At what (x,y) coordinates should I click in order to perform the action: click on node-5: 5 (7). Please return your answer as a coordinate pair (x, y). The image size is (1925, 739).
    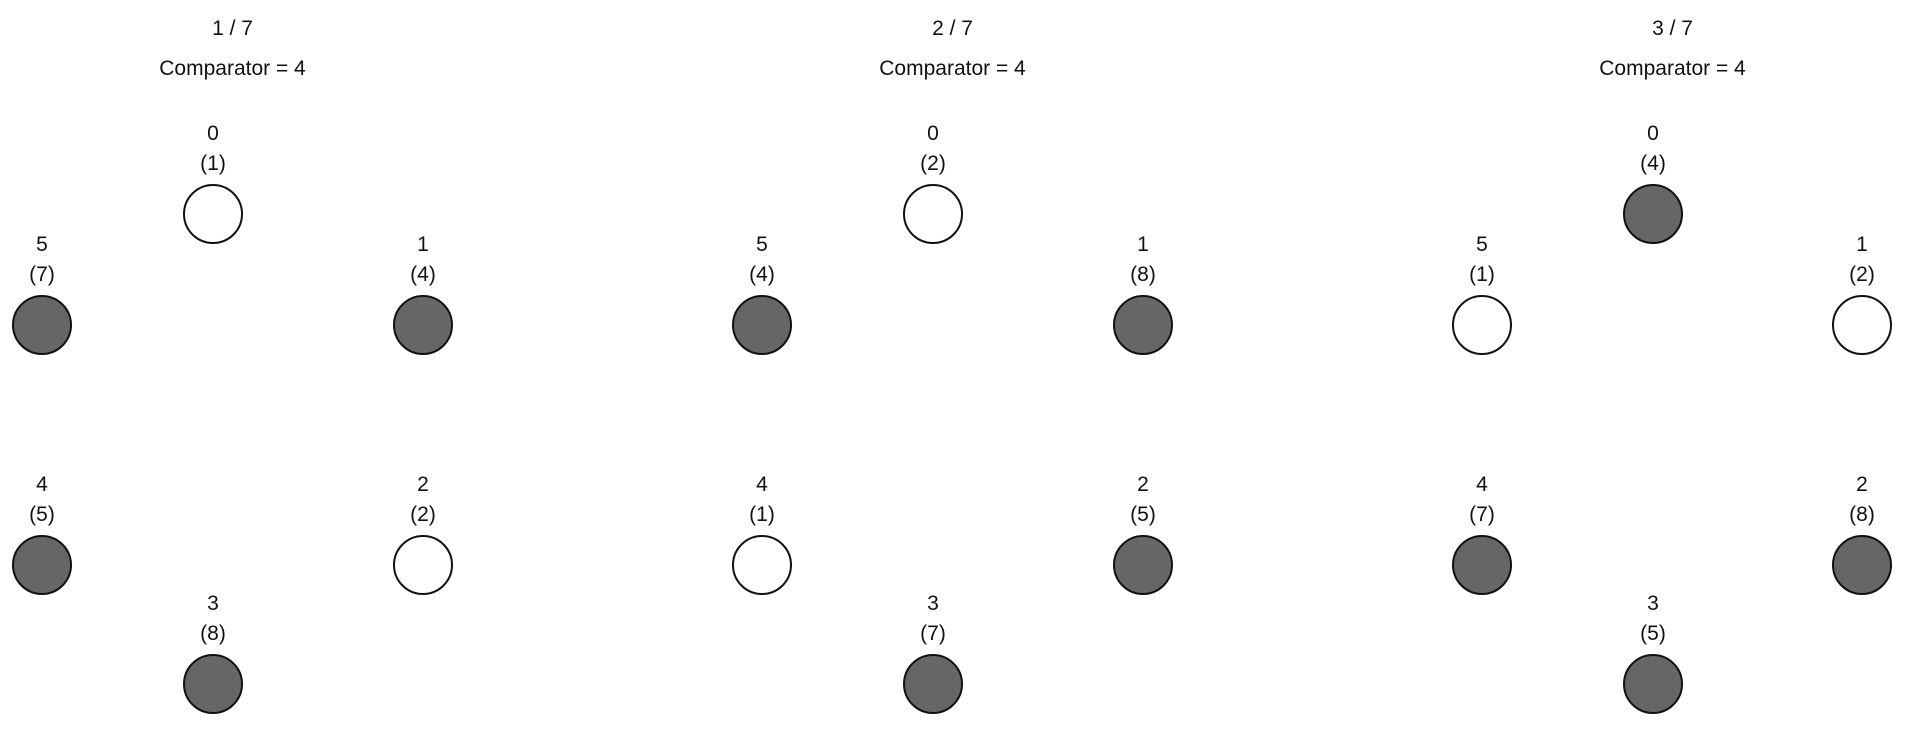
    Looking at the image, I should click on (42, 301).